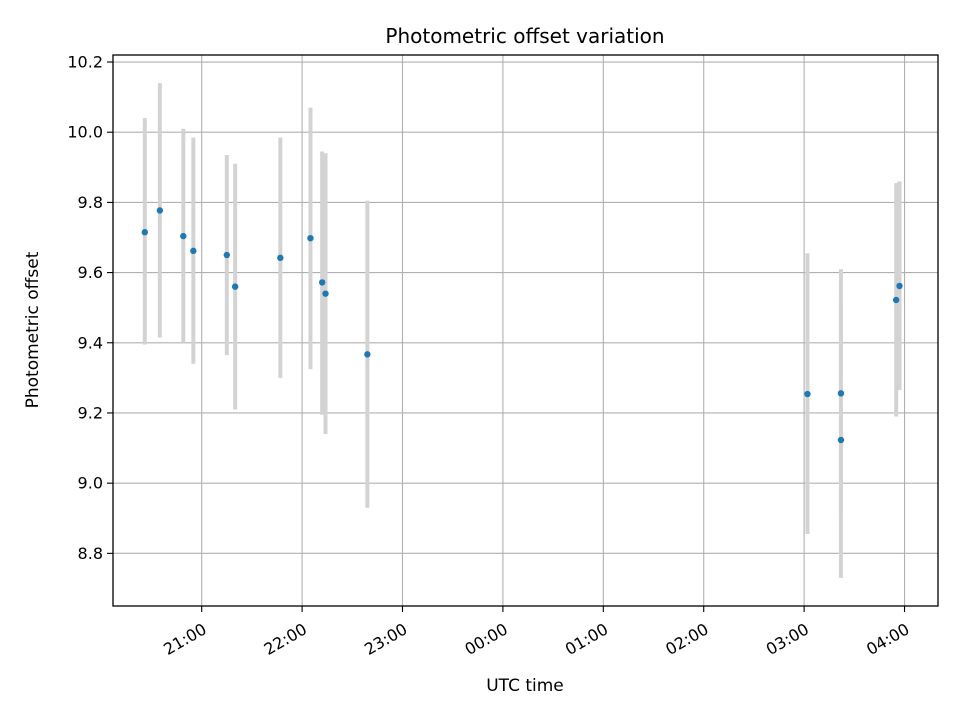  Describe the element at coordinates (524, 36) in the screenshot. I see `chart-title: Photometric offset variation` at that location.